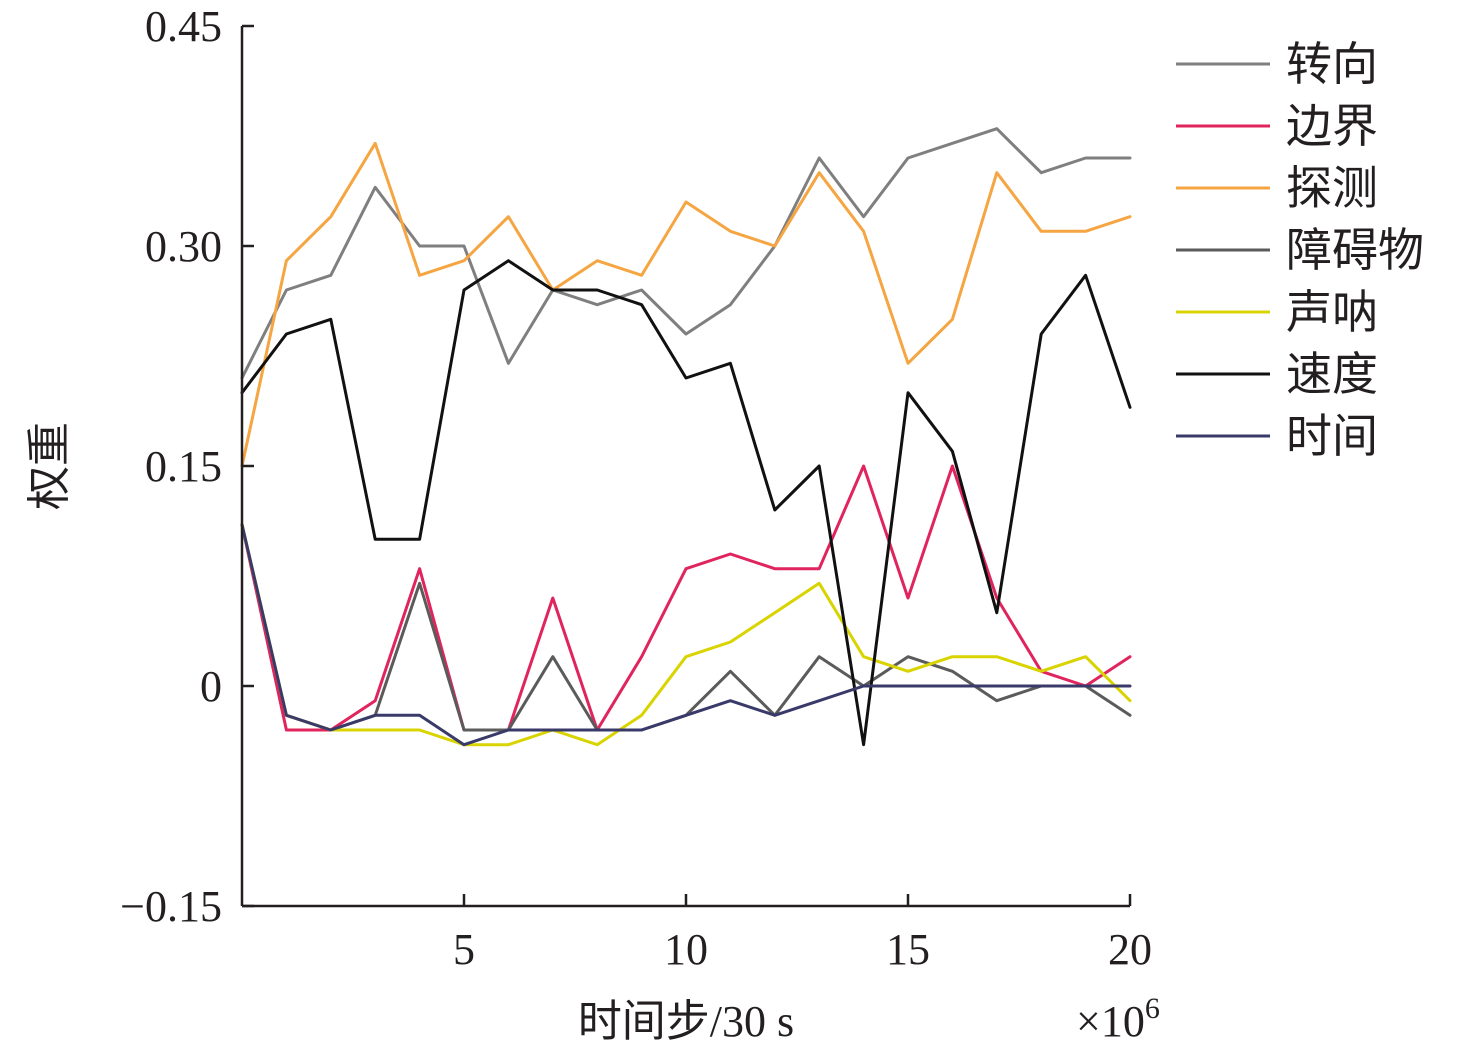  I want to click on x-tick-label: 20, so click(1130, 949).